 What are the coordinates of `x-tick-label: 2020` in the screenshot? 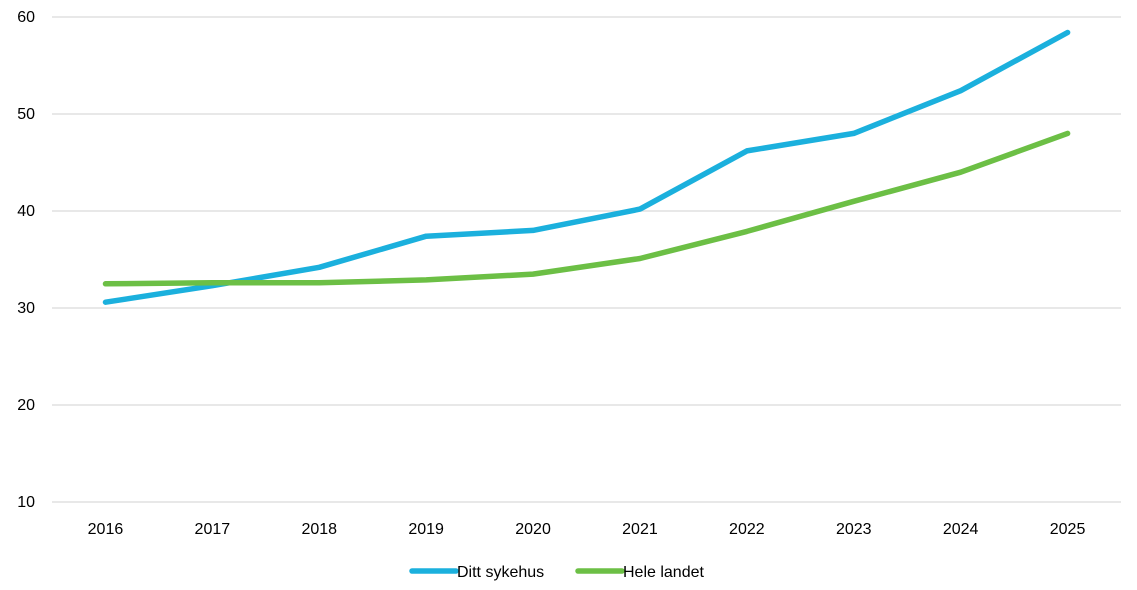 It's located at (533, 529).